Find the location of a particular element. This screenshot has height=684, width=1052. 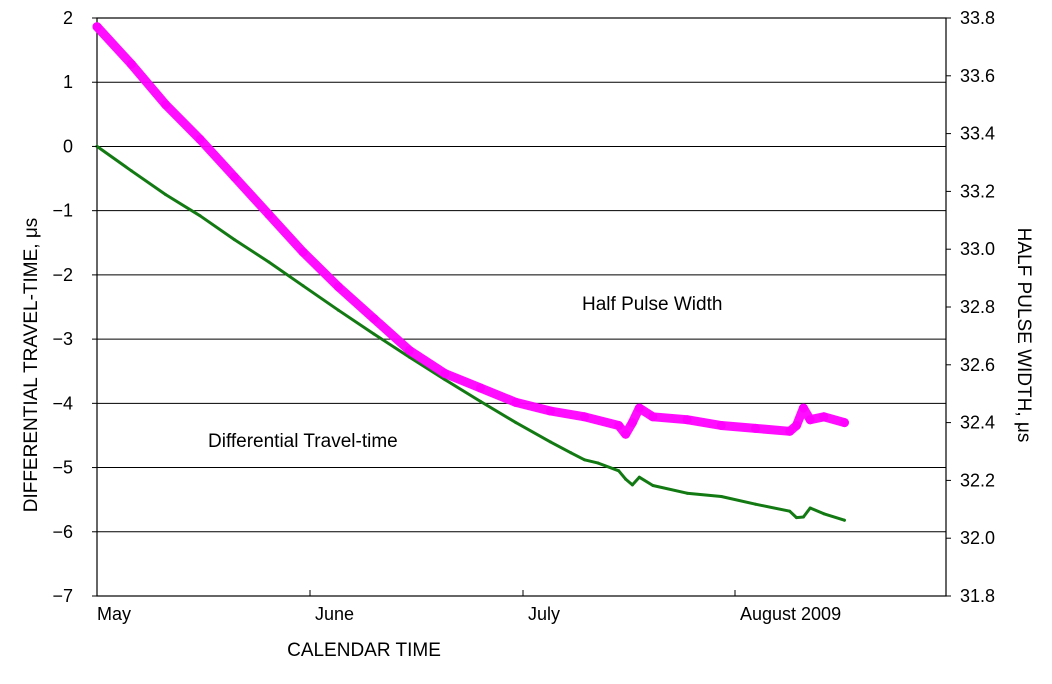

x-tick-label: May is located at coordinates (114, 614).